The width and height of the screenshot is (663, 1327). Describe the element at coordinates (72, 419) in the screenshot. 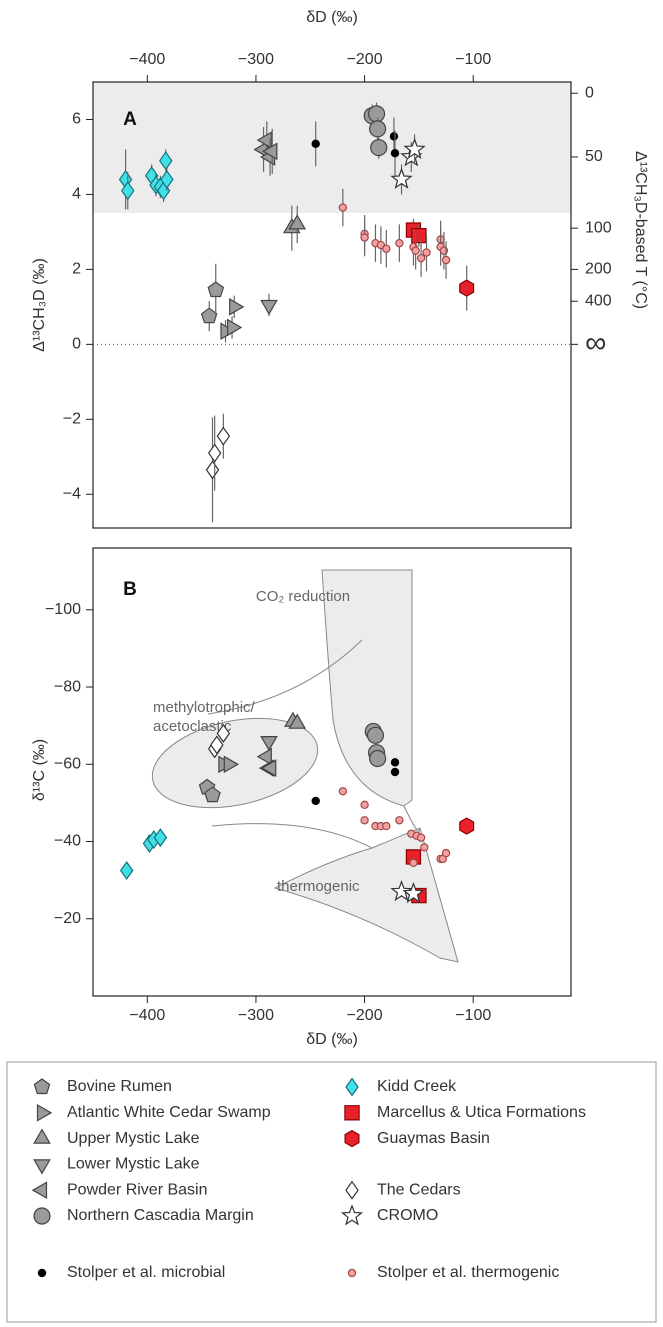

I see `y-tick-label: −2` at that location.